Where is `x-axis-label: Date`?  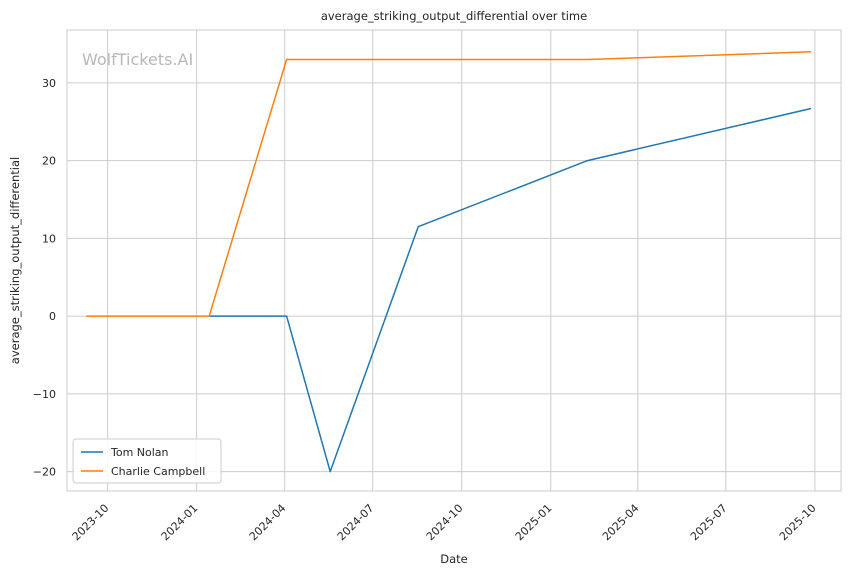 x-axis-label: Date is located at coordinates (454, 559).